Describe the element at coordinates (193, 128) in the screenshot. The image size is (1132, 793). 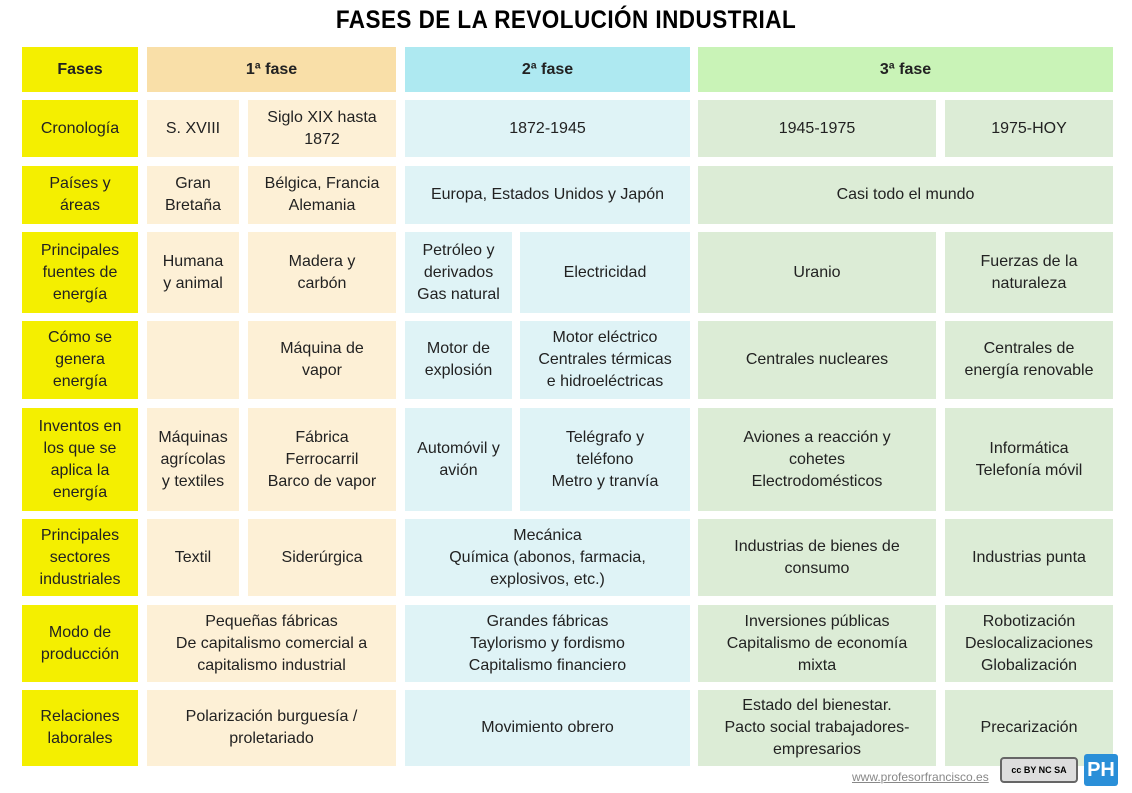
I see `table-cell: S. XVIII` at that location.